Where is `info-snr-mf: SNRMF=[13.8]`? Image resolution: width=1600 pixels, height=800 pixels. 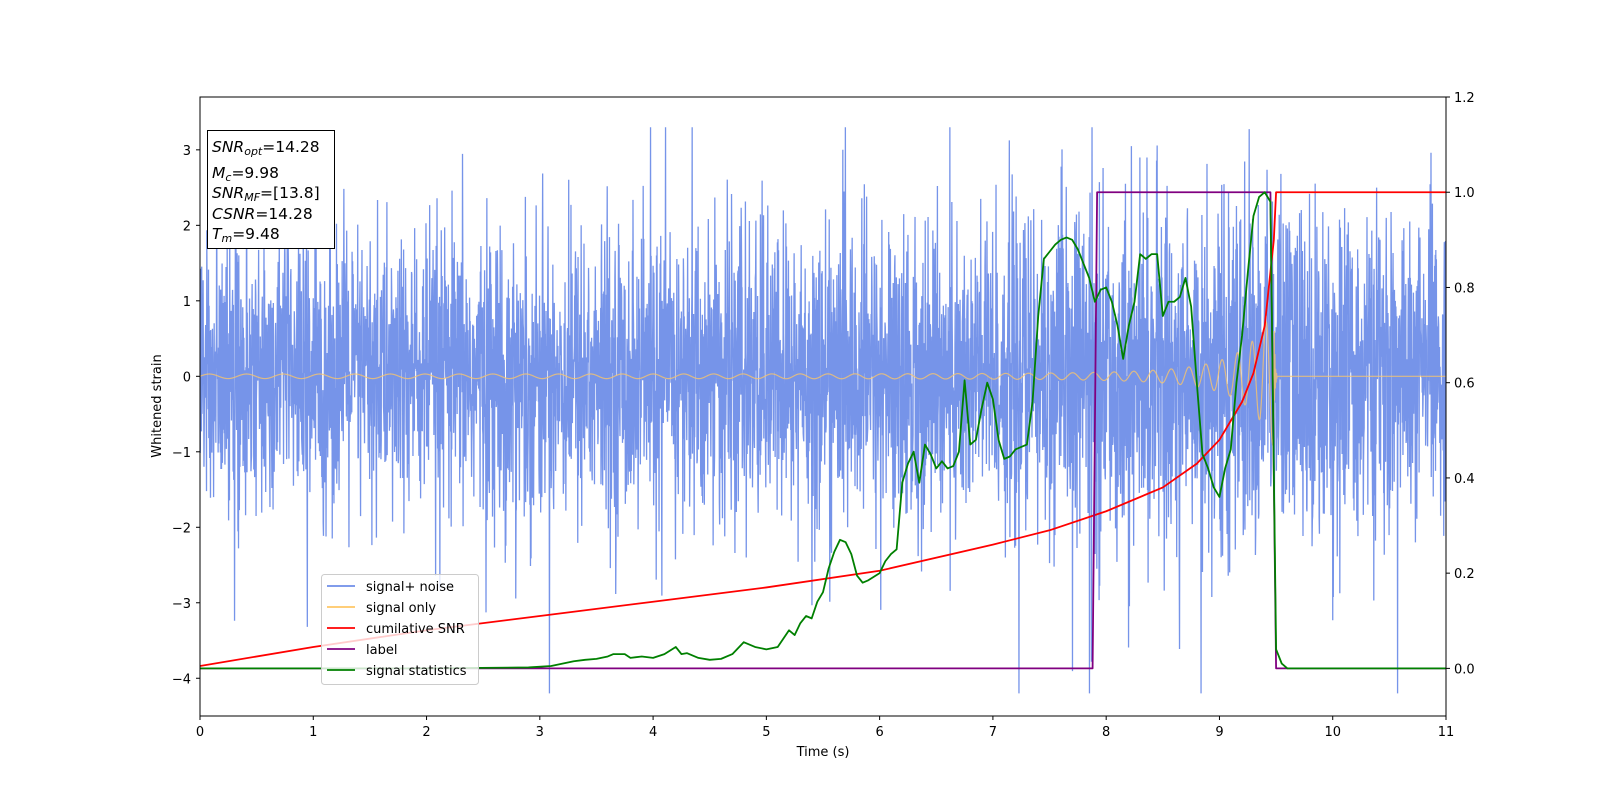
info-snr-mf: SNRMF=[13.8] is located at coordinates (266, 194).